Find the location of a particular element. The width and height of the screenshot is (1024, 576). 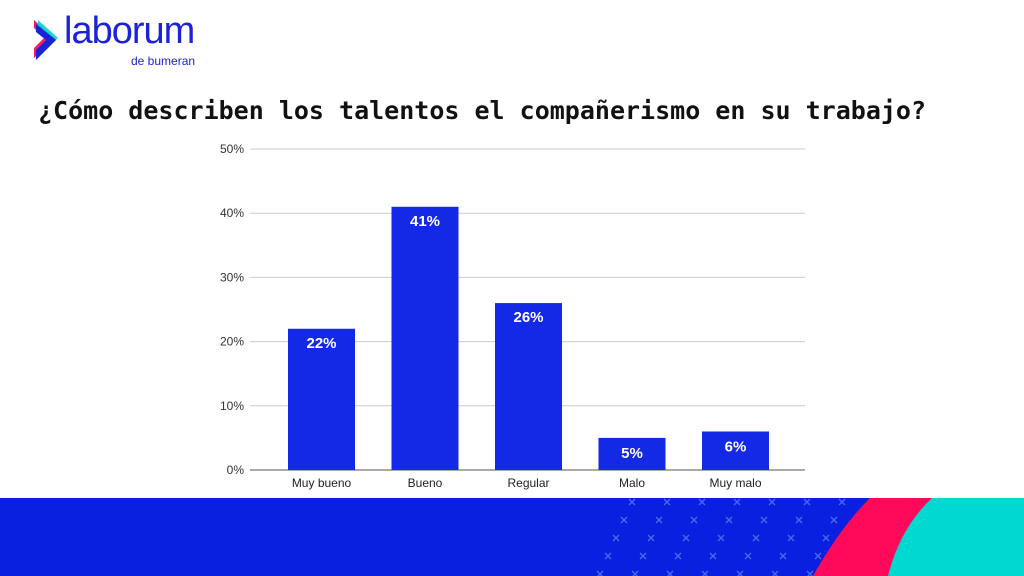

data-label: 26% is located at coordinates (528, 317).